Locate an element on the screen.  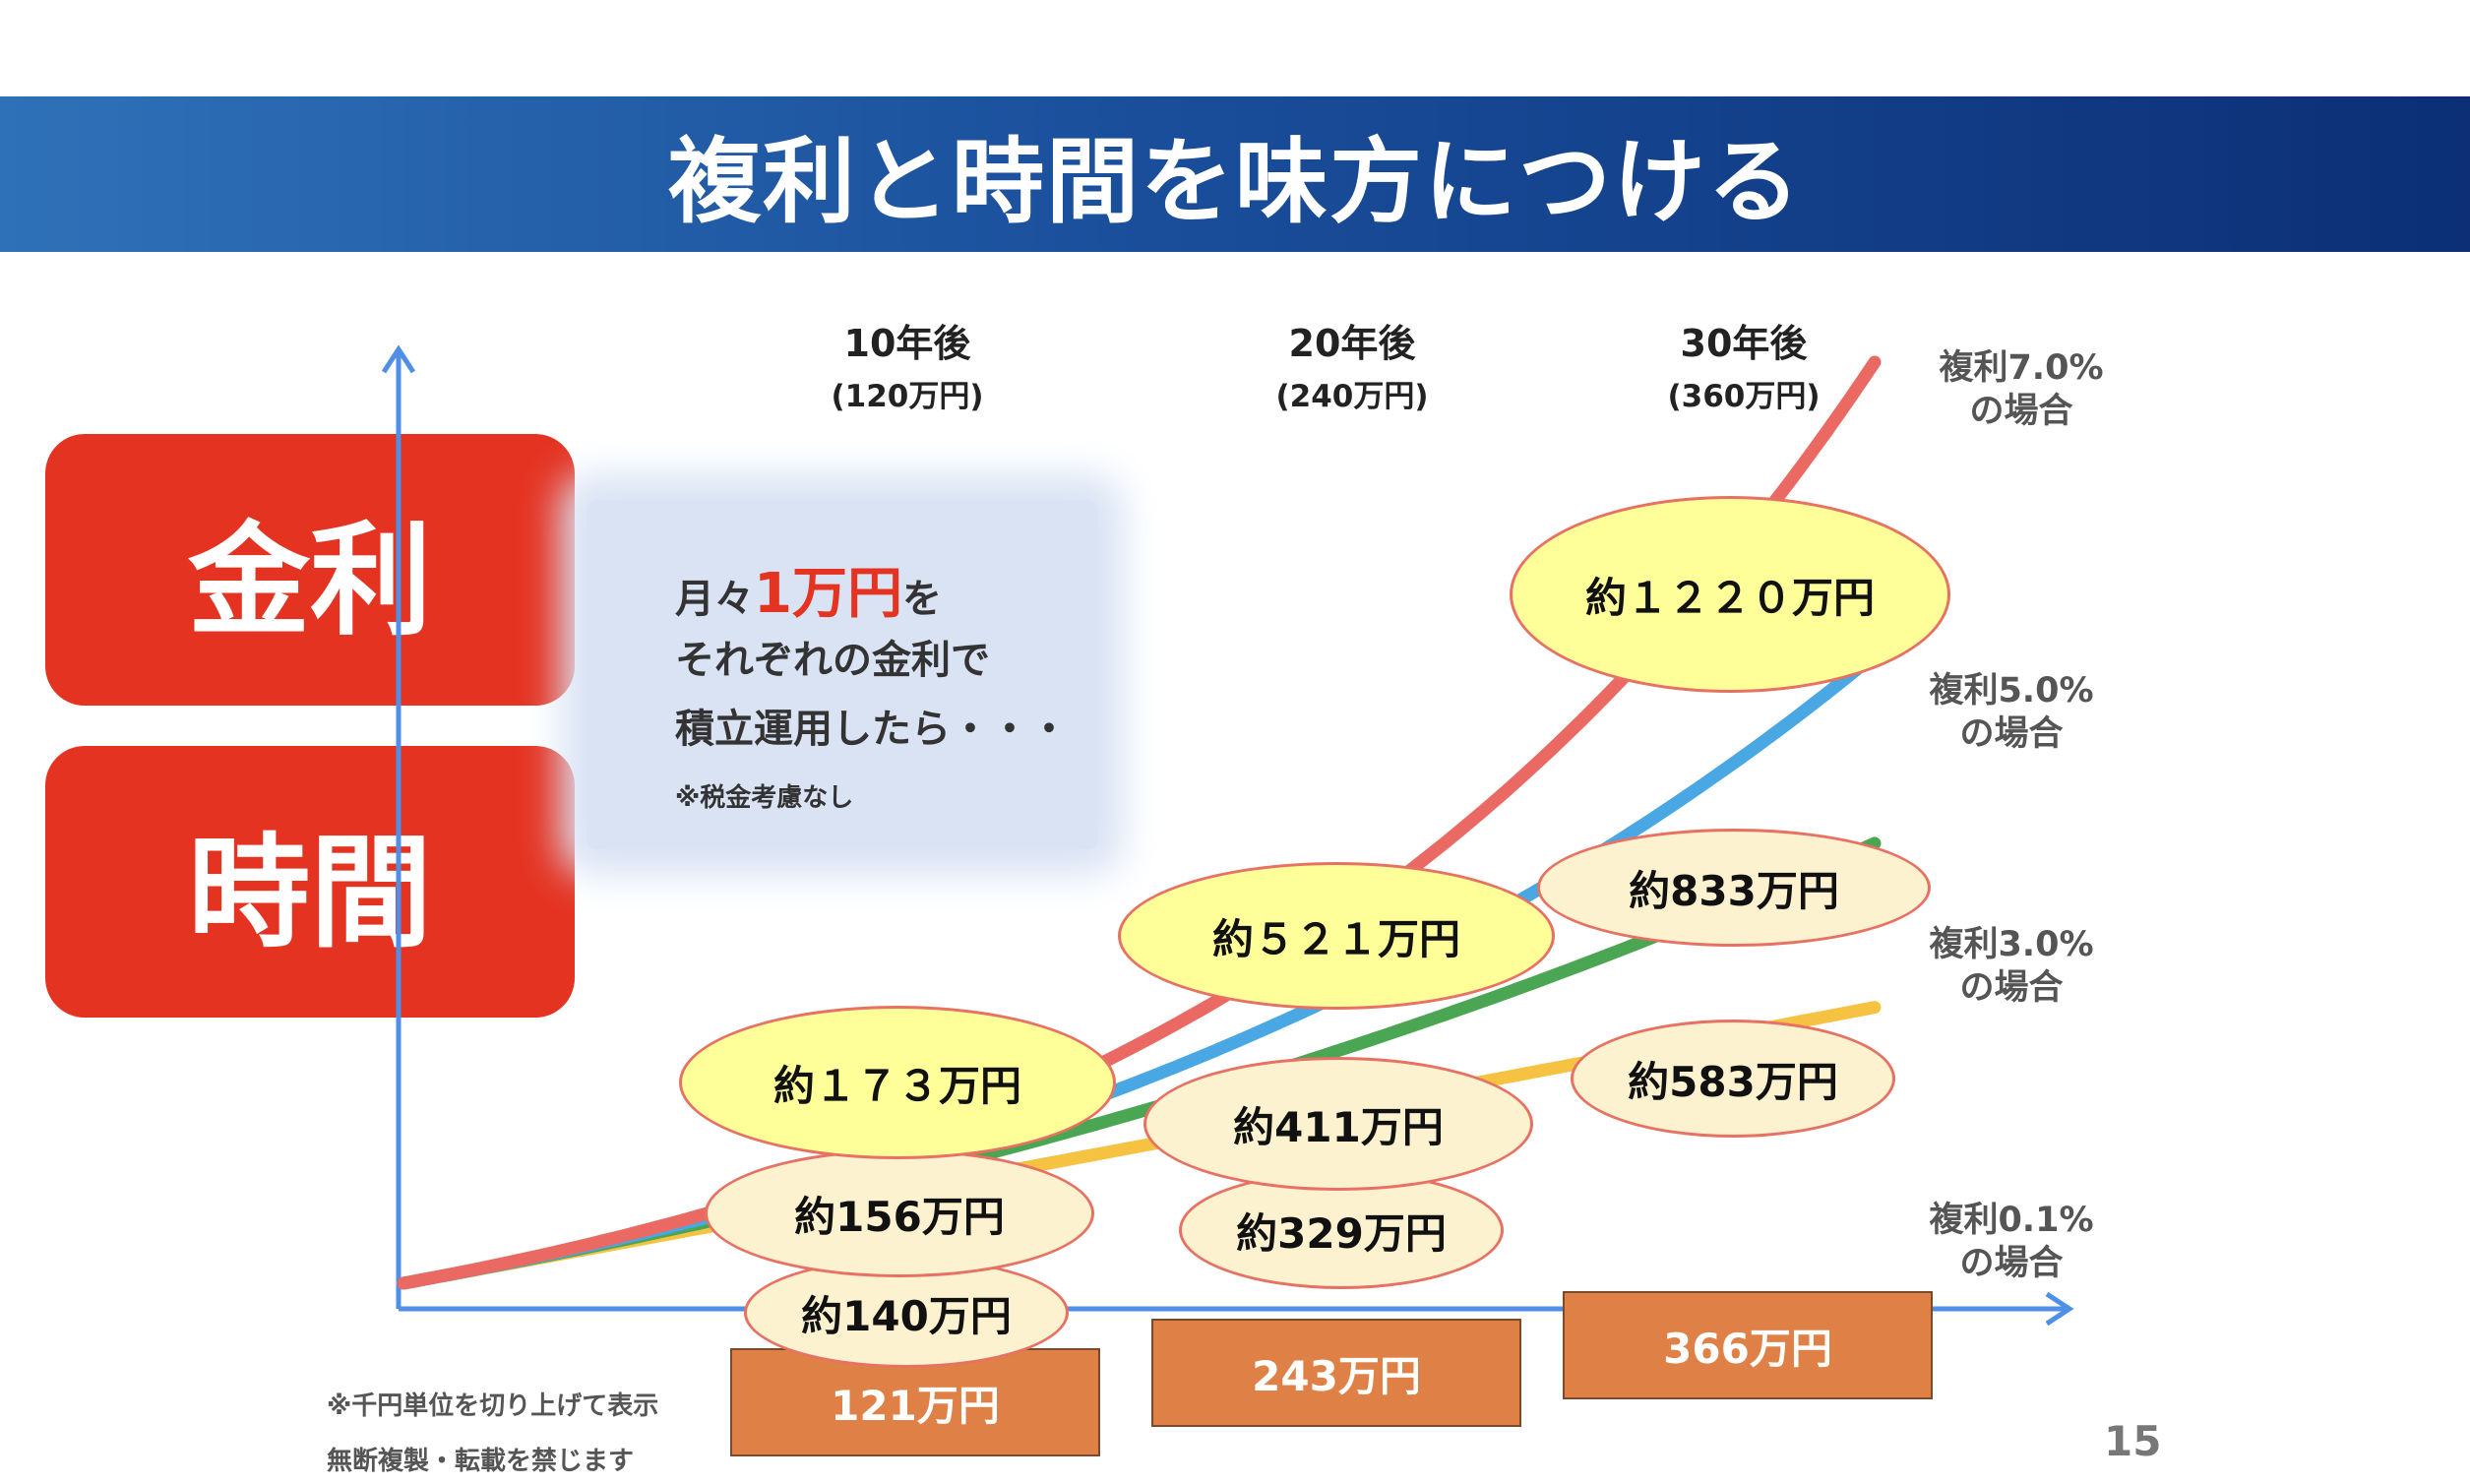
value-box-01-30y: 366万円 is located at coordinates (1748, 1345).